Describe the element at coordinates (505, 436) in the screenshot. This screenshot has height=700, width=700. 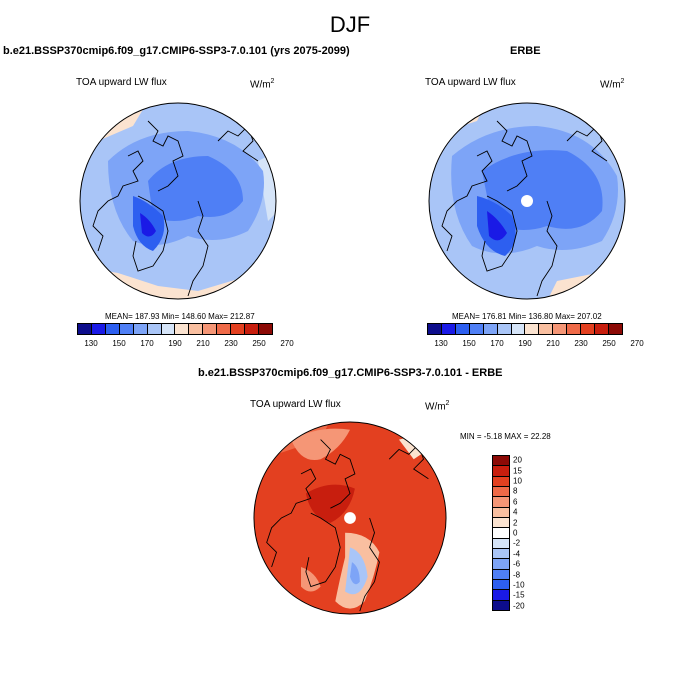
I see `panel3-stats: MIN = -5.18 MAX = 22.28` at that location.